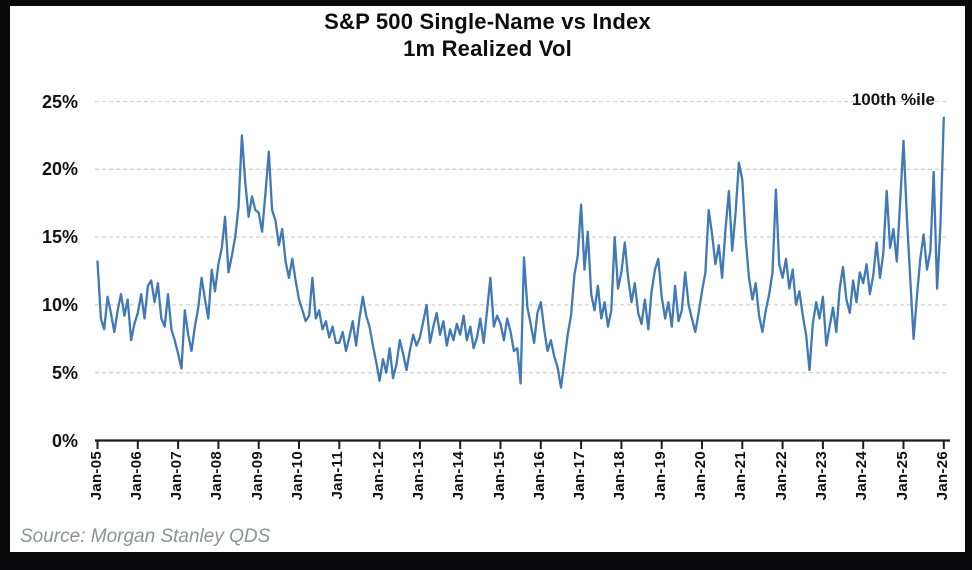 Image resolution: width=972 pixels, height=570 pixels. I want to click on x-tick-label: Jan-16, so click(539, 476).